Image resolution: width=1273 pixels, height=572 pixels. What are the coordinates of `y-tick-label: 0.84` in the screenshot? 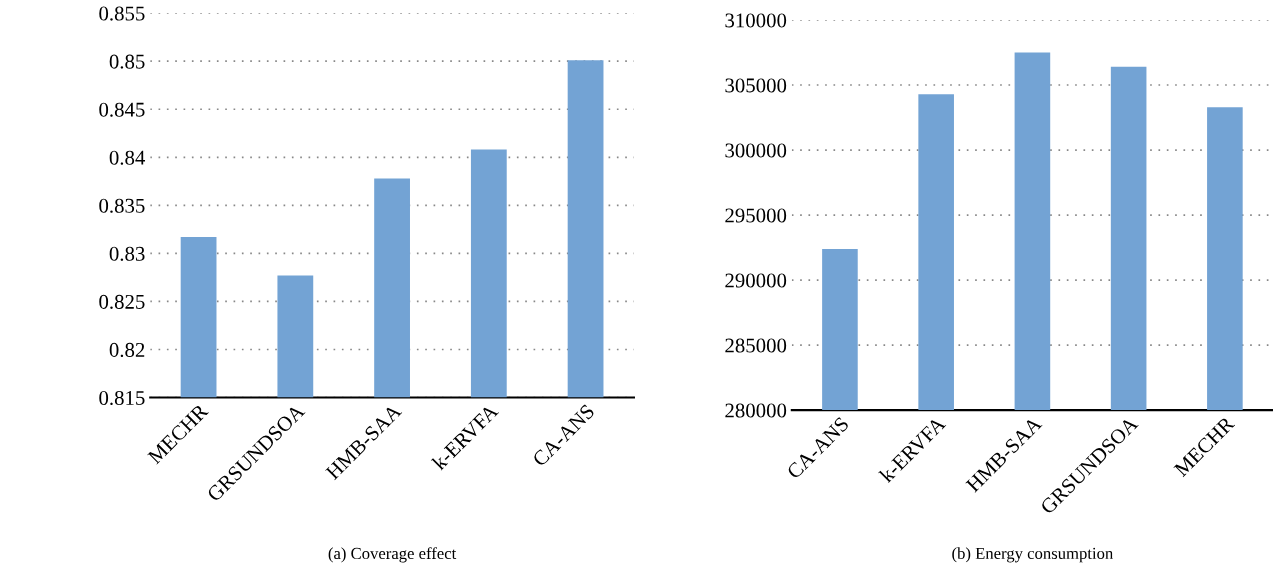 It's located at (127, 157).